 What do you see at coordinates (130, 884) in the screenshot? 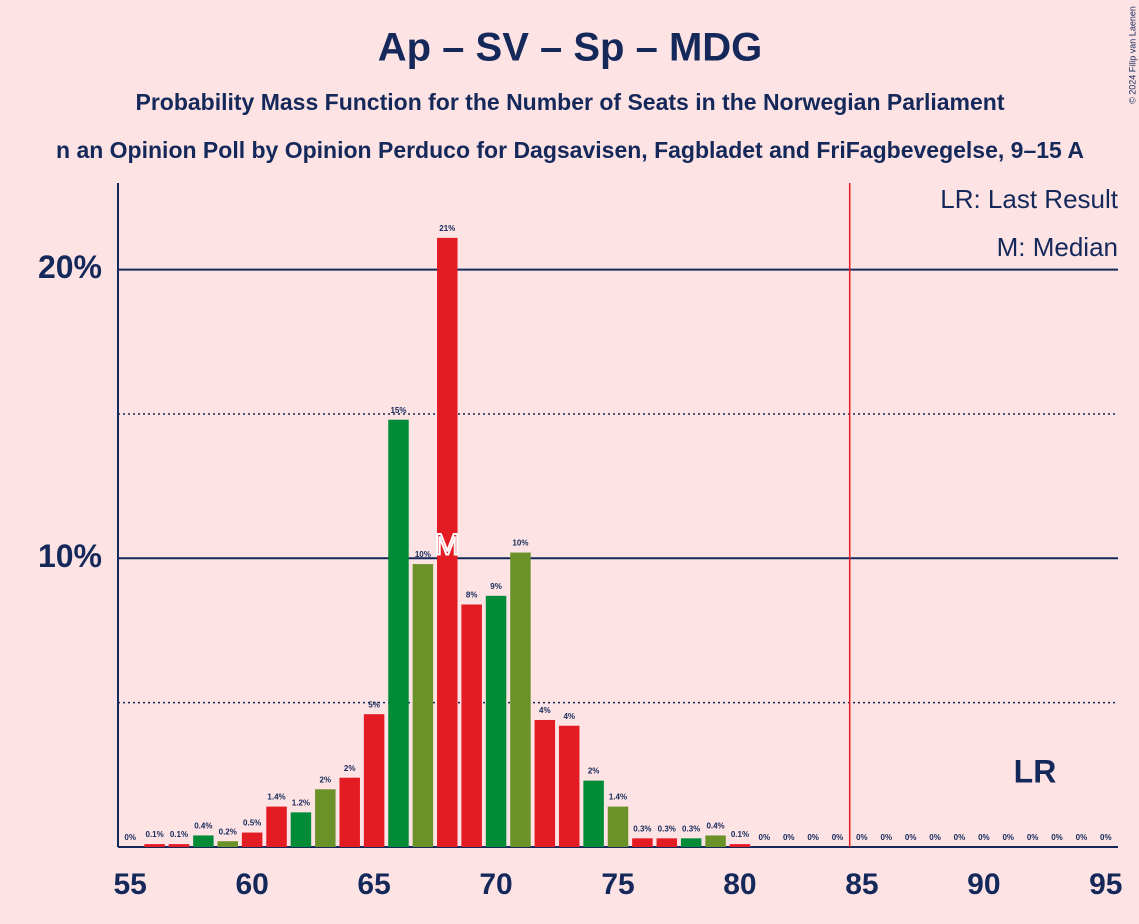
I see `x-tick-label: 55` at bounding box center [130, 884].